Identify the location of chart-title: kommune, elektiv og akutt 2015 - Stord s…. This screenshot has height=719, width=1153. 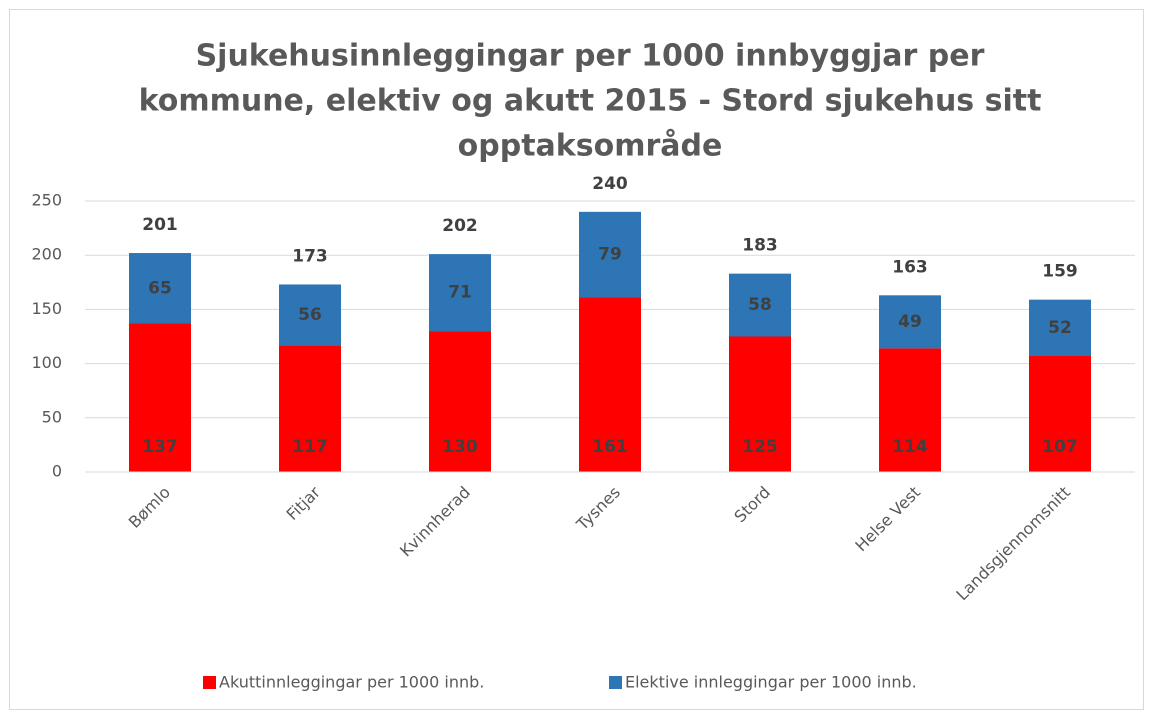
(590, 101).